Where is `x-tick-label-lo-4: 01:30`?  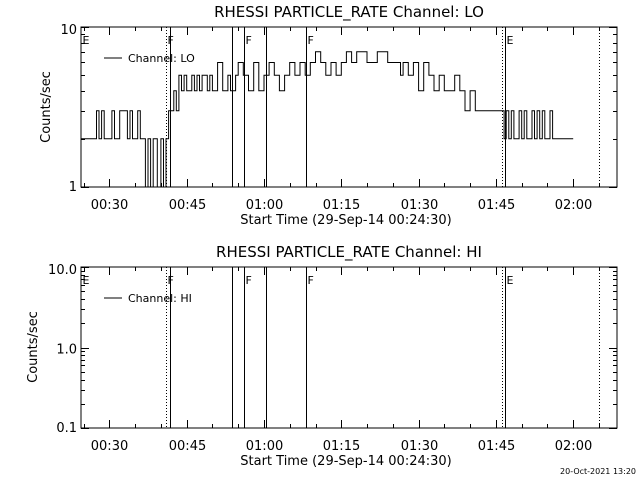 x-tick-label-lo-4: 01:30 is located at coordinates (419, 205).